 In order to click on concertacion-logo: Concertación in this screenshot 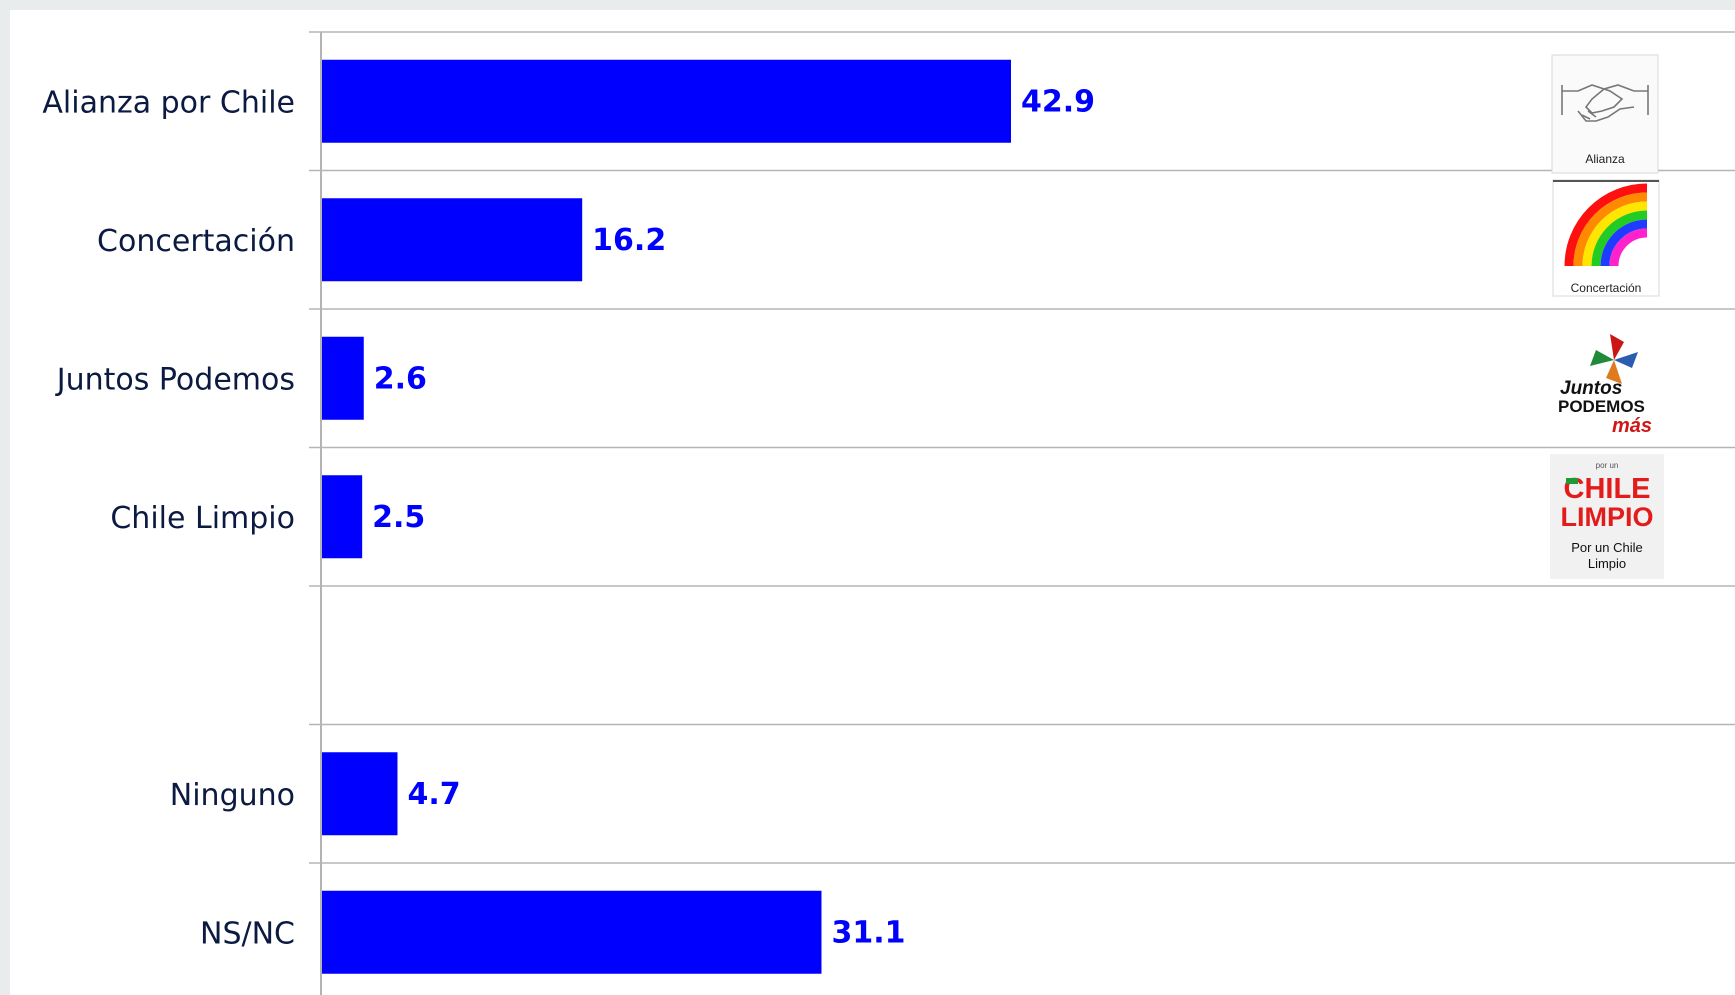, I will do `click(1606, 238)`.